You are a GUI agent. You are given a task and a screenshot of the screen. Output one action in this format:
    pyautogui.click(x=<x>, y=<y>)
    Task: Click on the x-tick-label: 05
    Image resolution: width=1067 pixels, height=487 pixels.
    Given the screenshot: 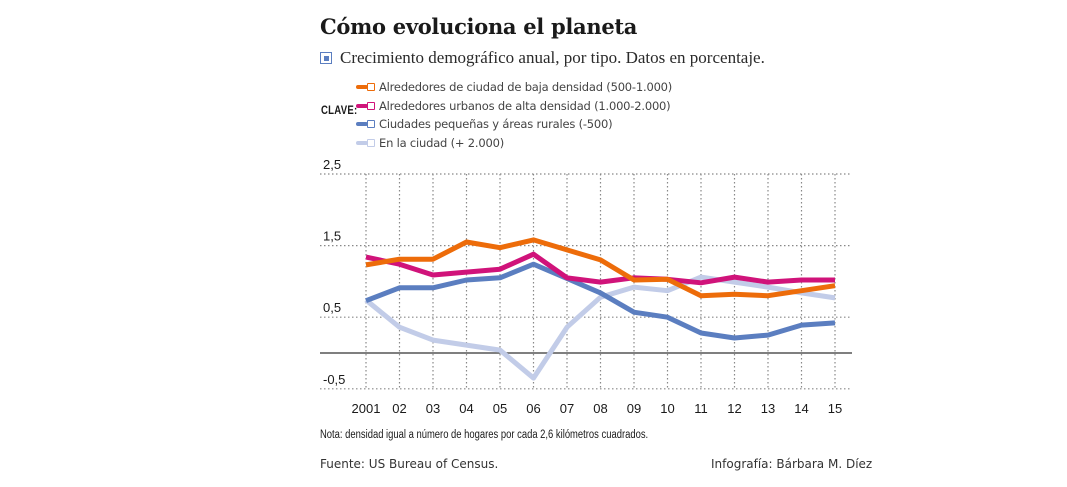 What is the action you would take?
    pyautogui.click(x=500, y=408)
    